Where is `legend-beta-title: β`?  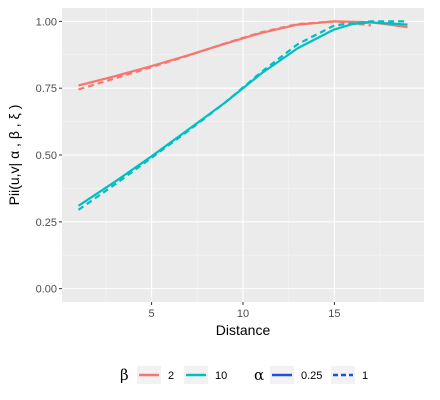 legend-beta-title: β is located at coordinates (124, 375).